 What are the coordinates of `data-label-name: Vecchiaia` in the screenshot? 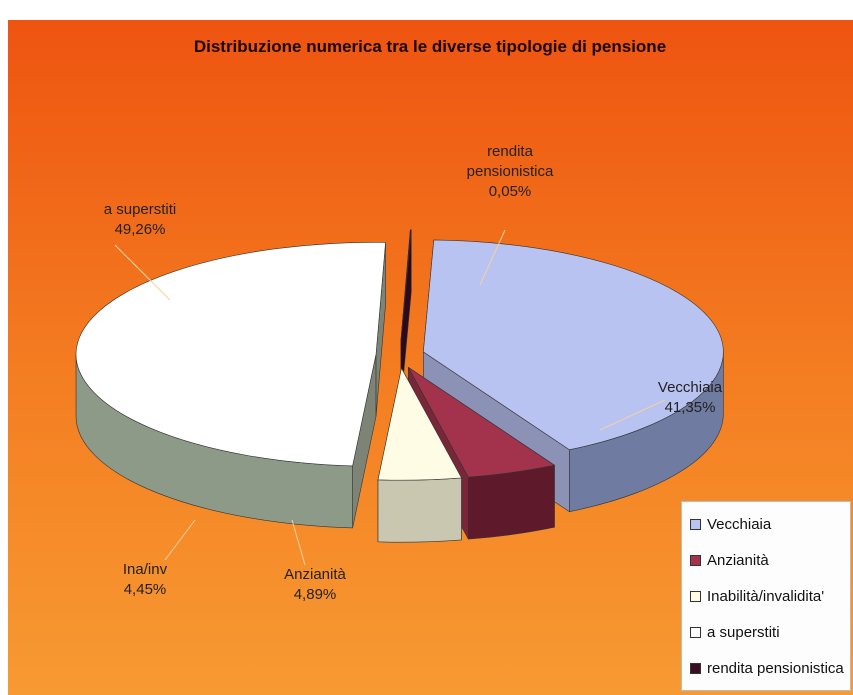 It's located at (690, 387).